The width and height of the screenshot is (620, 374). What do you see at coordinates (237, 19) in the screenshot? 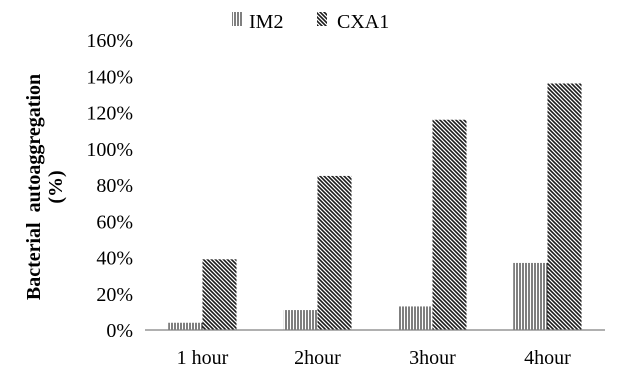
I see `legend-swatch-im2` at bounding box center [237, 19].